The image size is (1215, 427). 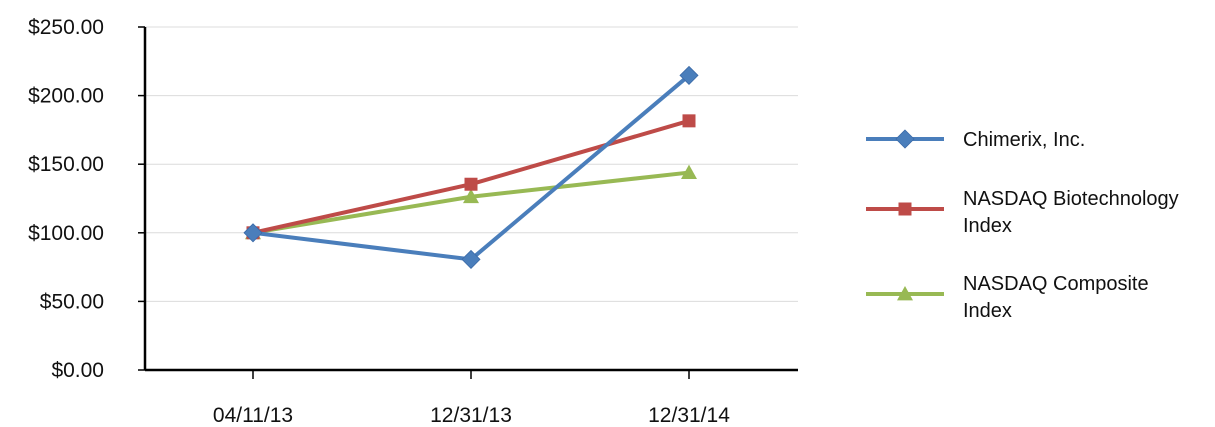 What do you see at coordinates (66, 96) in the screenshot?
I see `y-tick-label: $200.00` at bounding box center [66, 96].